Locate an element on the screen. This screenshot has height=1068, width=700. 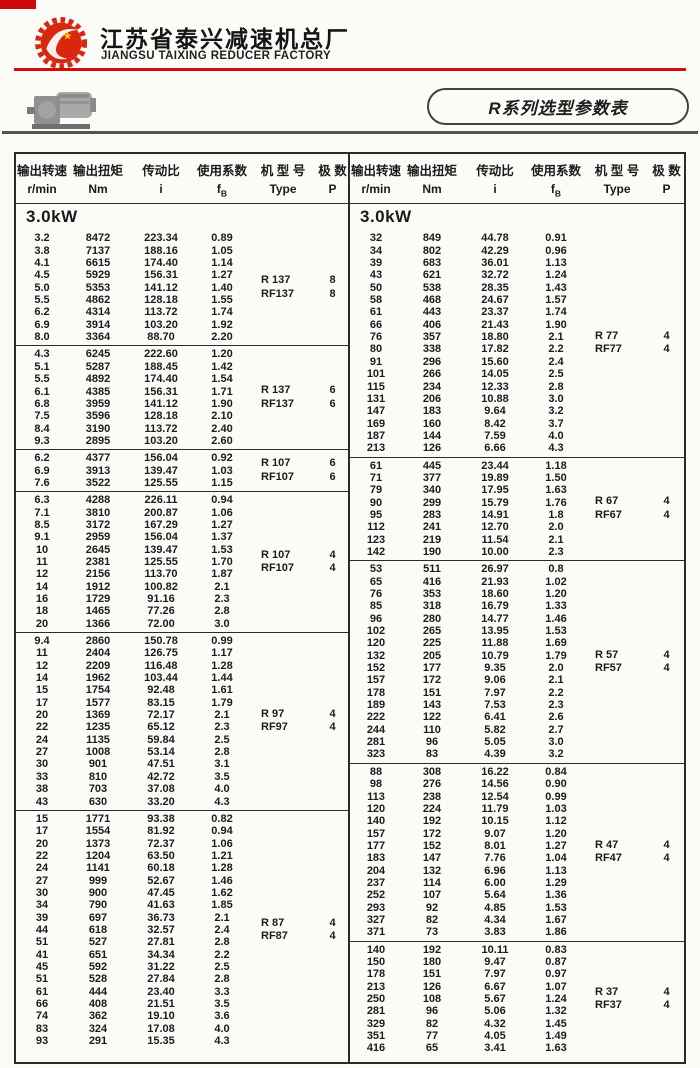
cell-service-factor: 1.03 is located at coordinates (556, 808).